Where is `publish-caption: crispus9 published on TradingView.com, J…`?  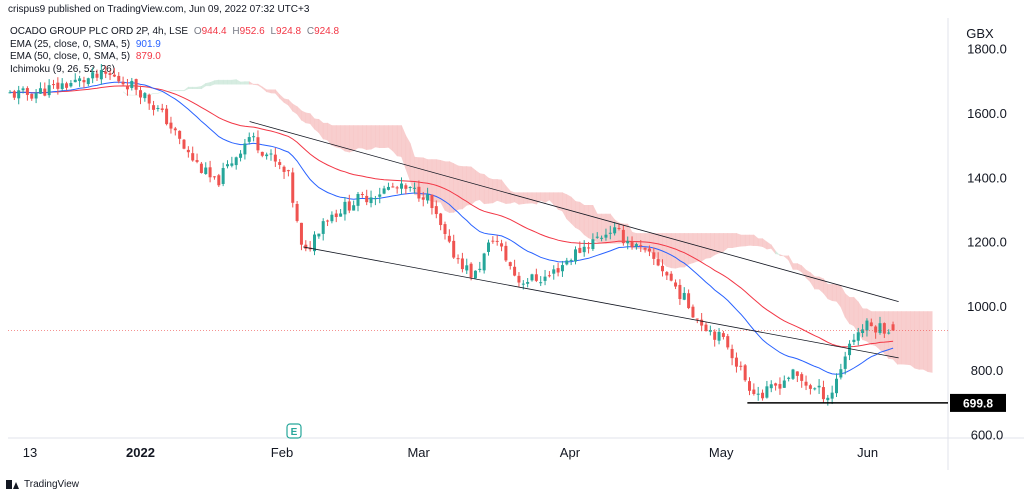 publish-caption: crispus9 published on TradingView.com, J… is located at coordinates (159, 9).